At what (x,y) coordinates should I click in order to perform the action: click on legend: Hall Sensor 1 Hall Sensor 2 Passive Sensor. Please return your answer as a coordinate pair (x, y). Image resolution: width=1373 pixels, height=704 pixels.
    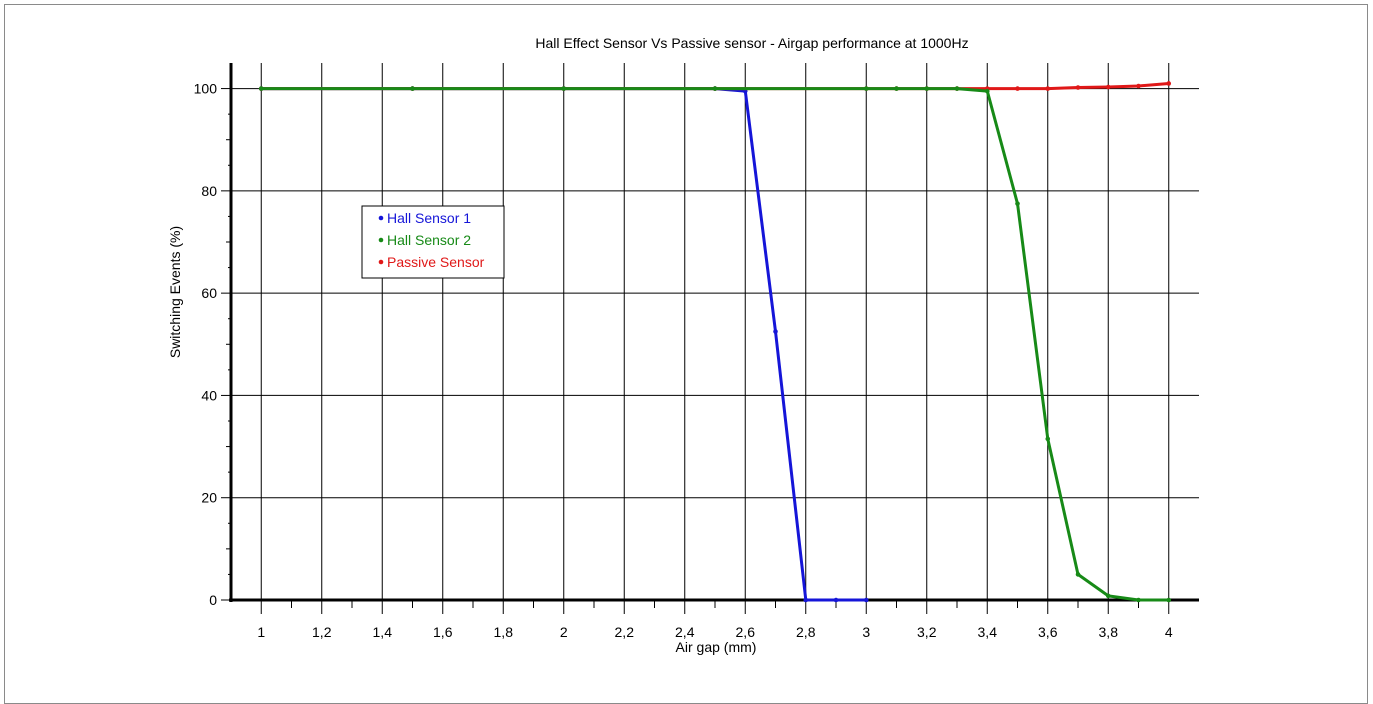
    Looking at the image, I should click on (433, 242).